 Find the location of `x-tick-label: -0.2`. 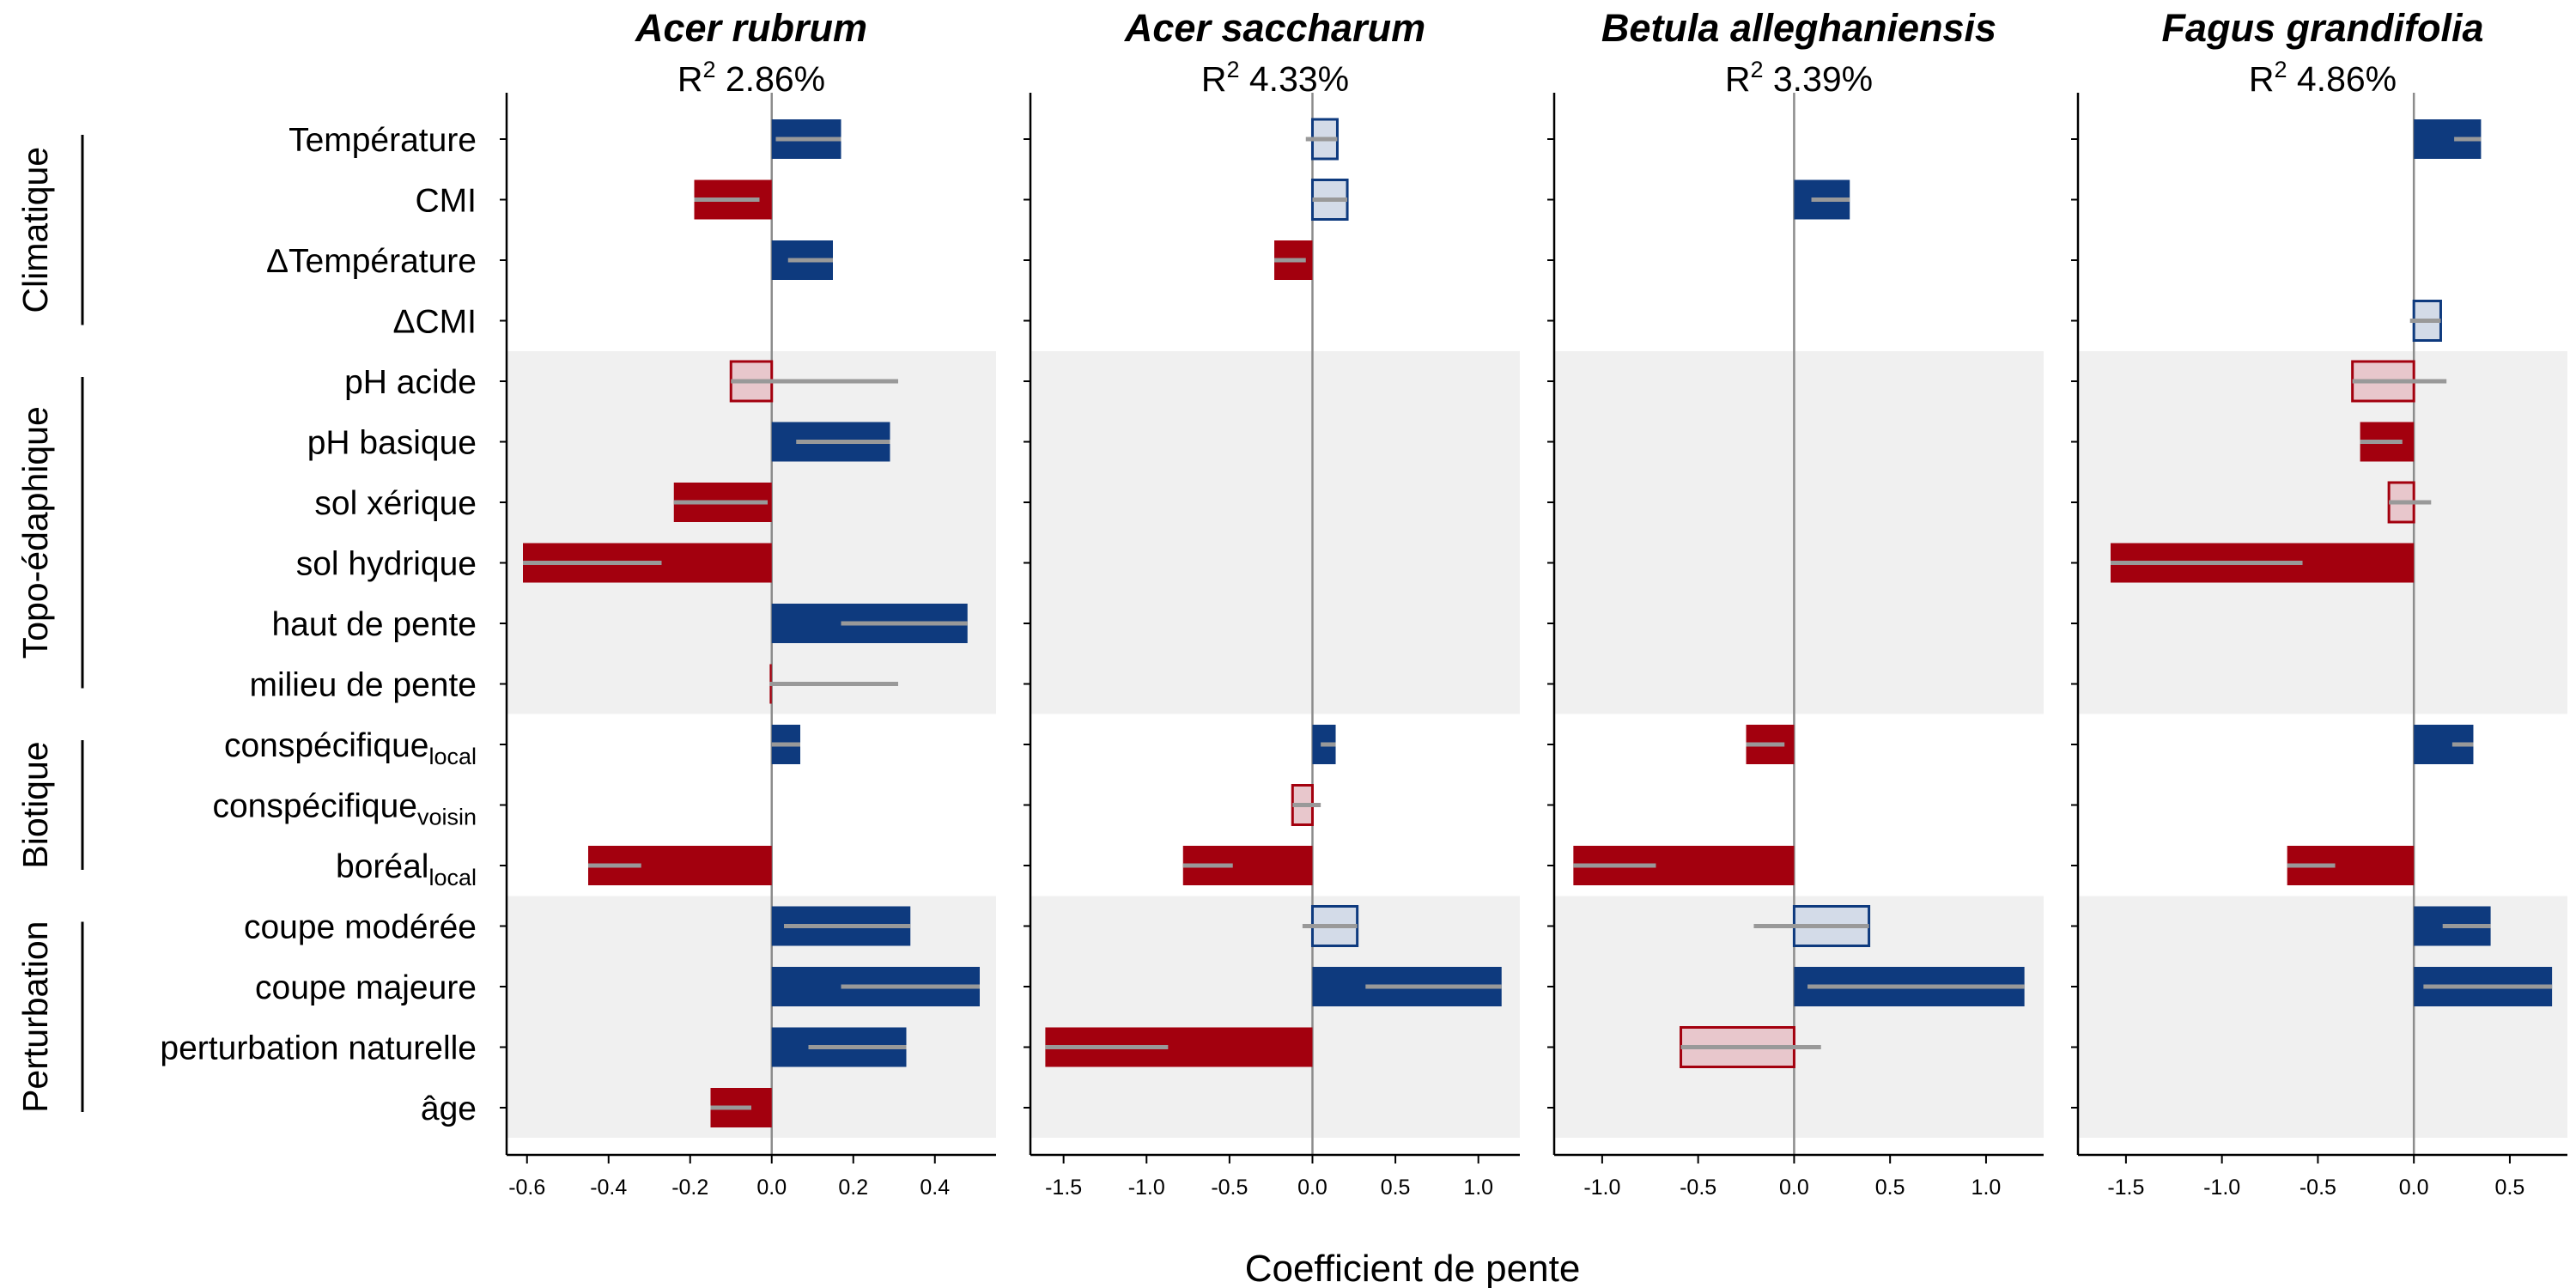

x-tick-label: -0.2 is located at coordinates (689, 1188).